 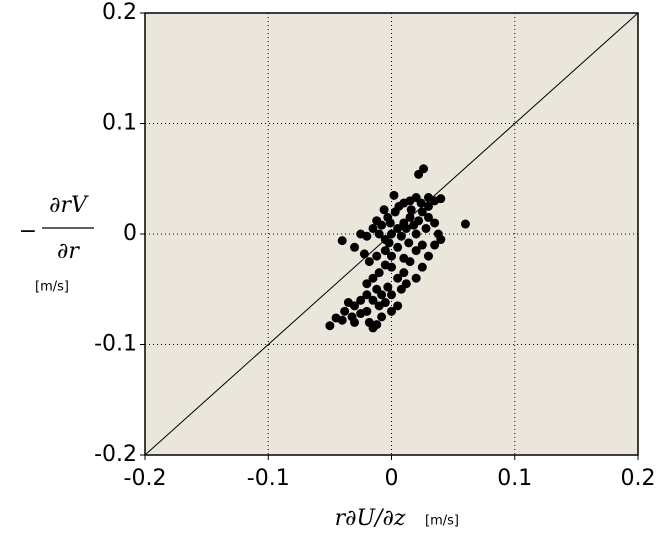 I want to click on x-tick-label: -0.1, so click(x=268, y=478).